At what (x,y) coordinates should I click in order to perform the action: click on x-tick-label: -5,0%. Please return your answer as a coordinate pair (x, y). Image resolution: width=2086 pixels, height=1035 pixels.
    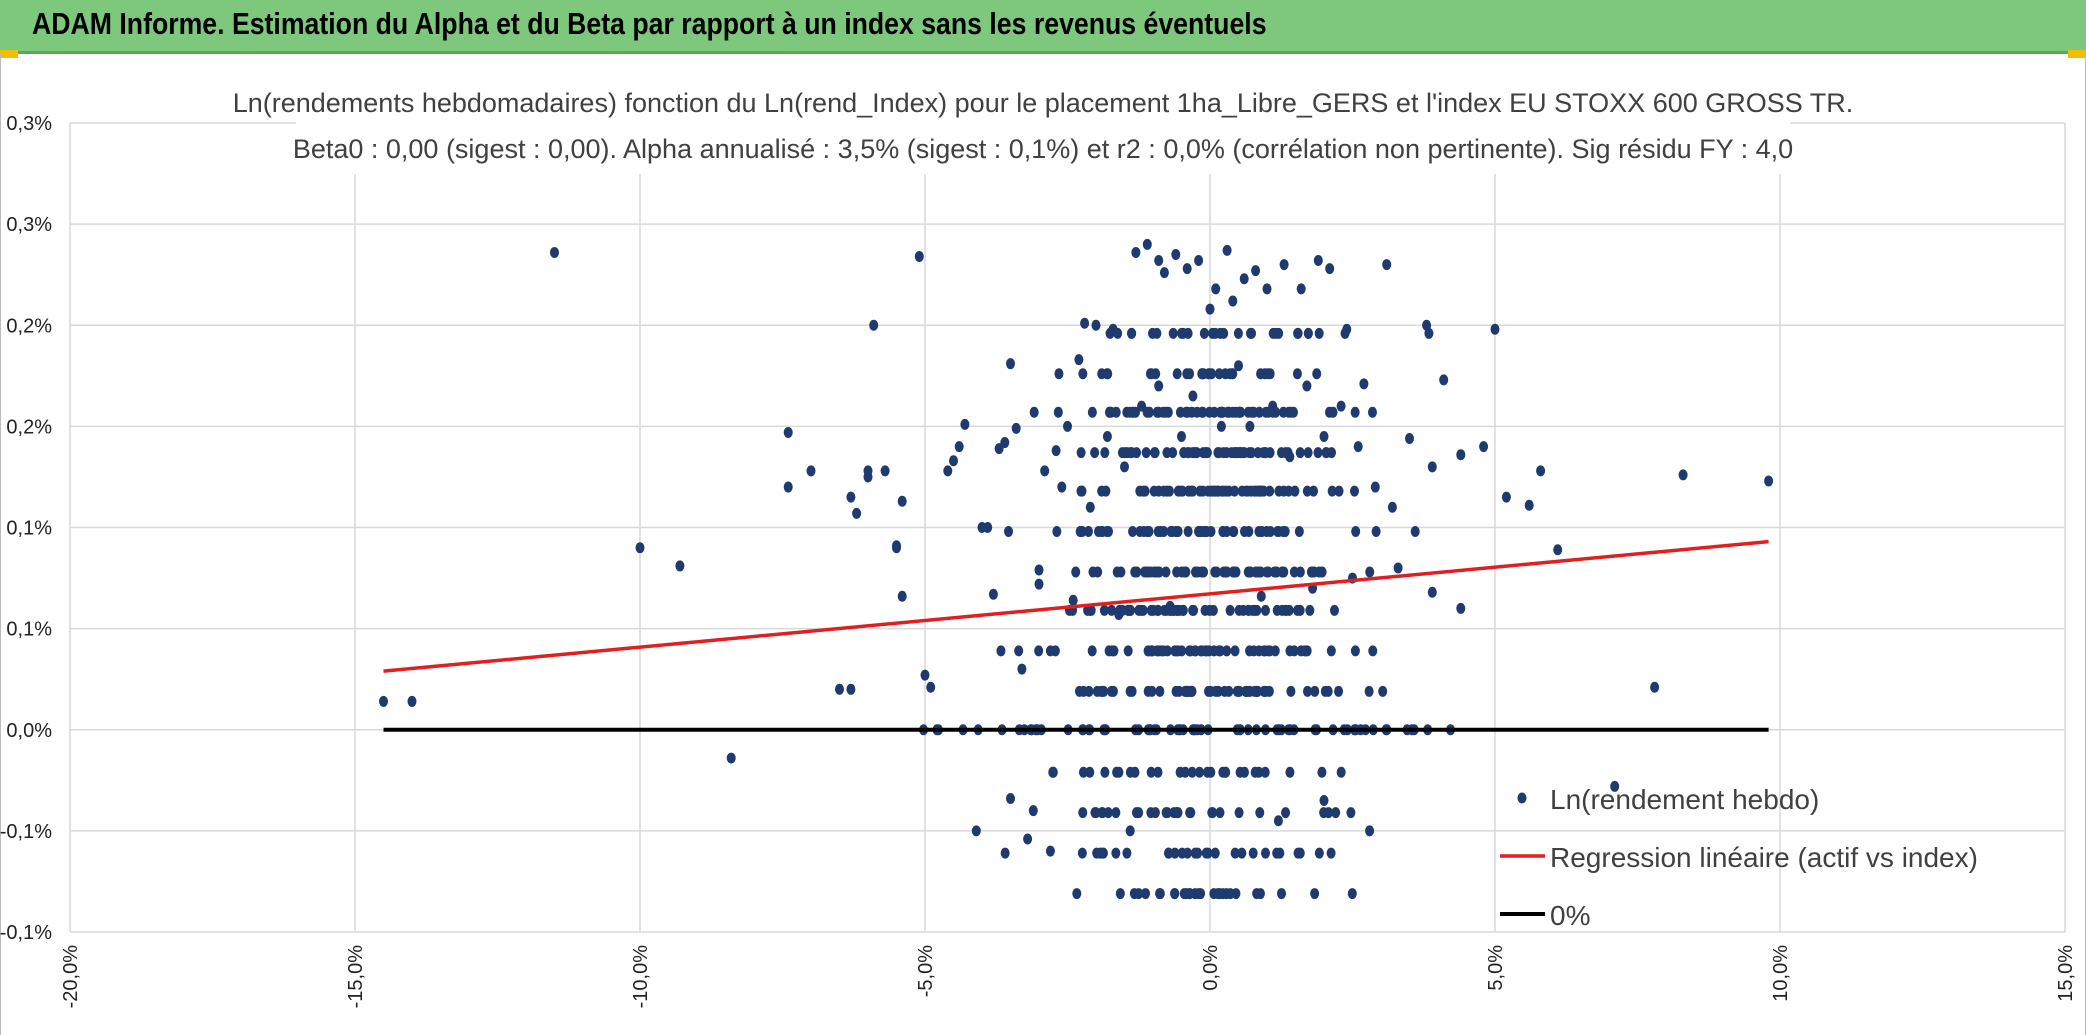
    Looking at the image, I should click on (926, 971).